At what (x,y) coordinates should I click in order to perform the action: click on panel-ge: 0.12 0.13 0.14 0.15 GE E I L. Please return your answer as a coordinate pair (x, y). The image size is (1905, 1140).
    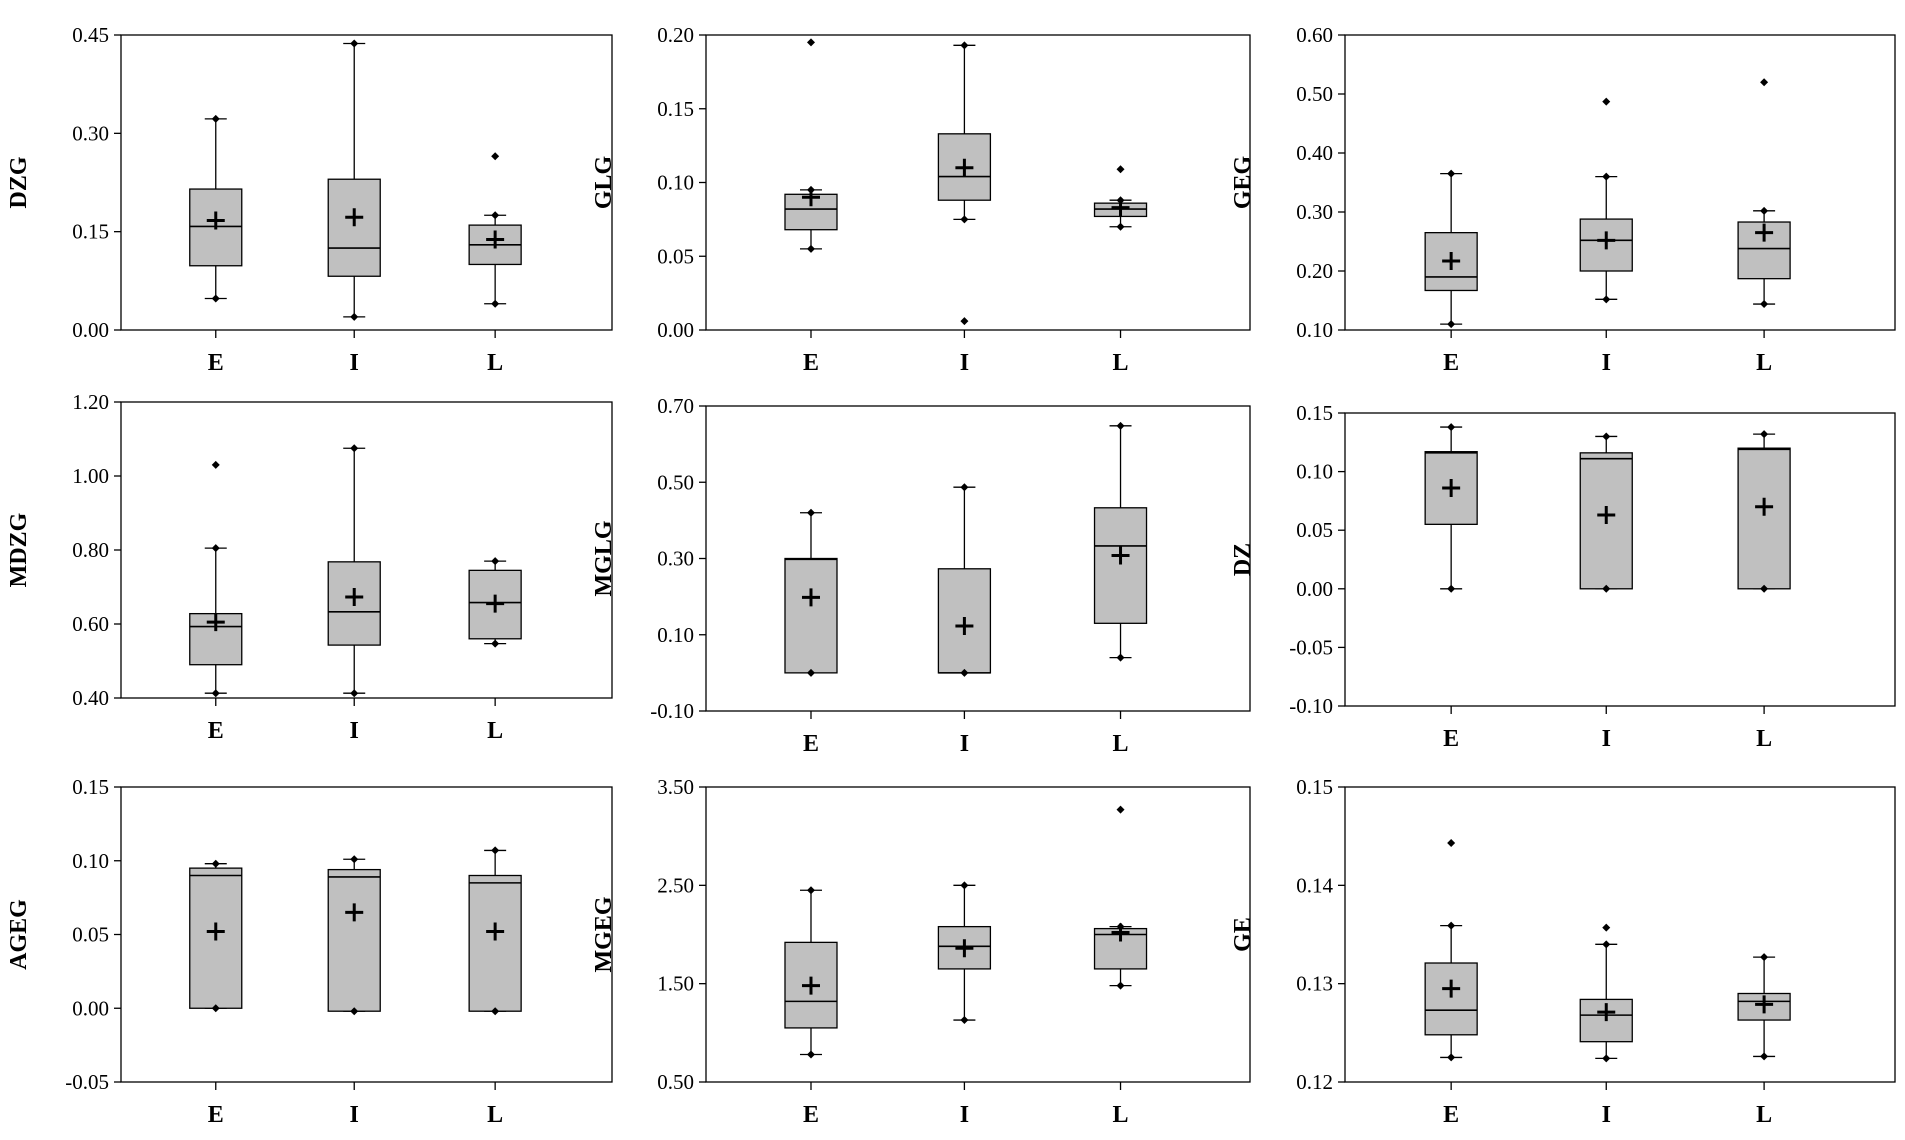
    Looking at the image, I should click on (1563, 951).